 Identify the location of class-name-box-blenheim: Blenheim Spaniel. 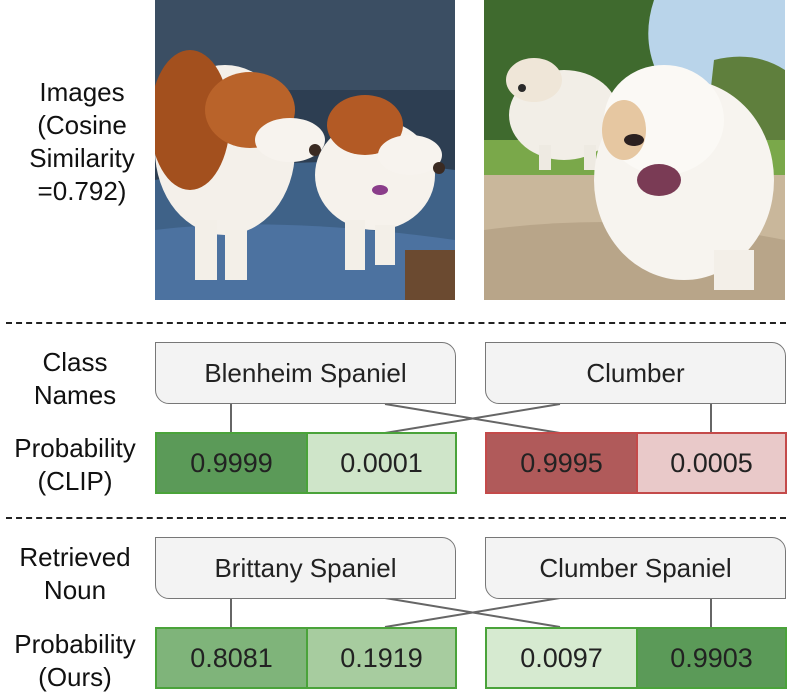
(305, 373).